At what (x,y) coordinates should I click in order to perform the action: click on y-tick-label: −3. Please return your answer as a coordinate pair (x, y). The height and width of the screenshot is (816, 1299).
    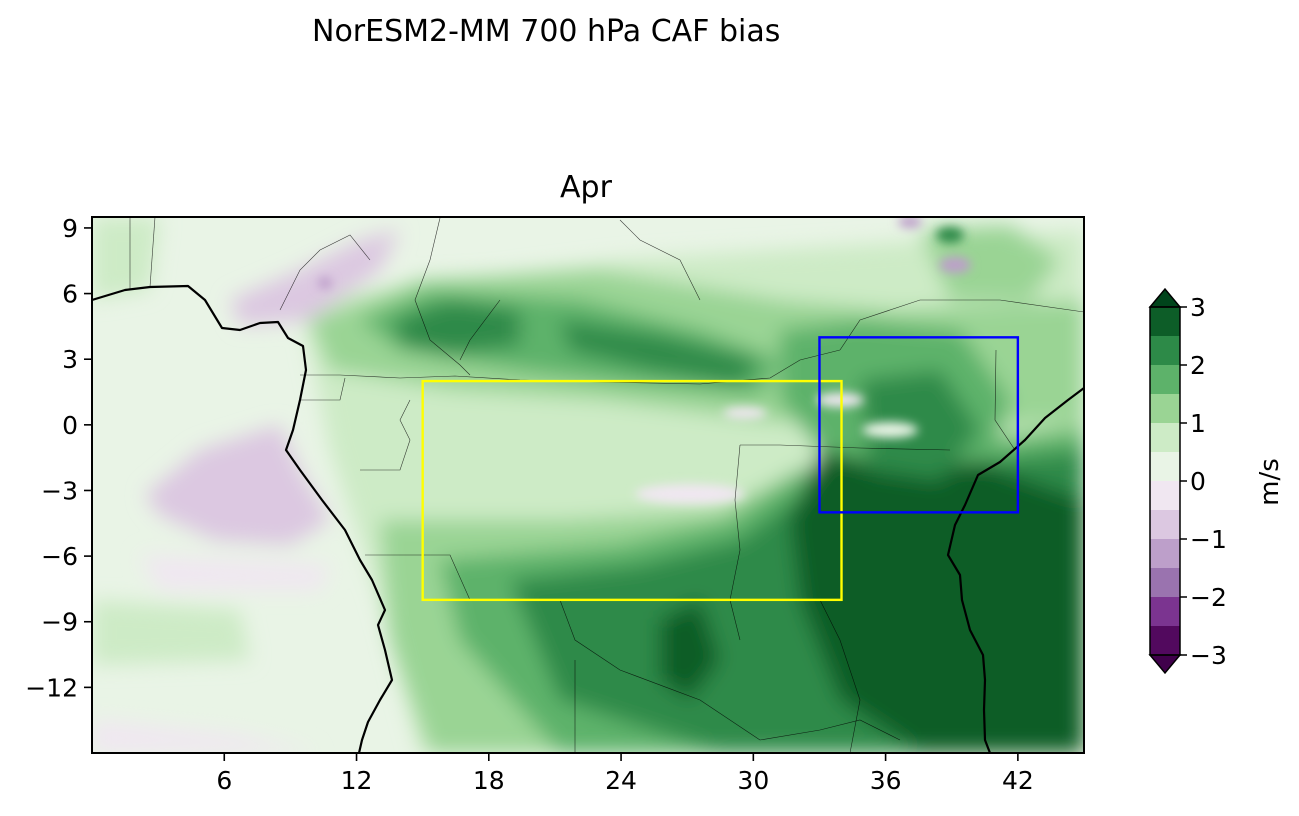
    Looking at the image, I should click on (59, 490).